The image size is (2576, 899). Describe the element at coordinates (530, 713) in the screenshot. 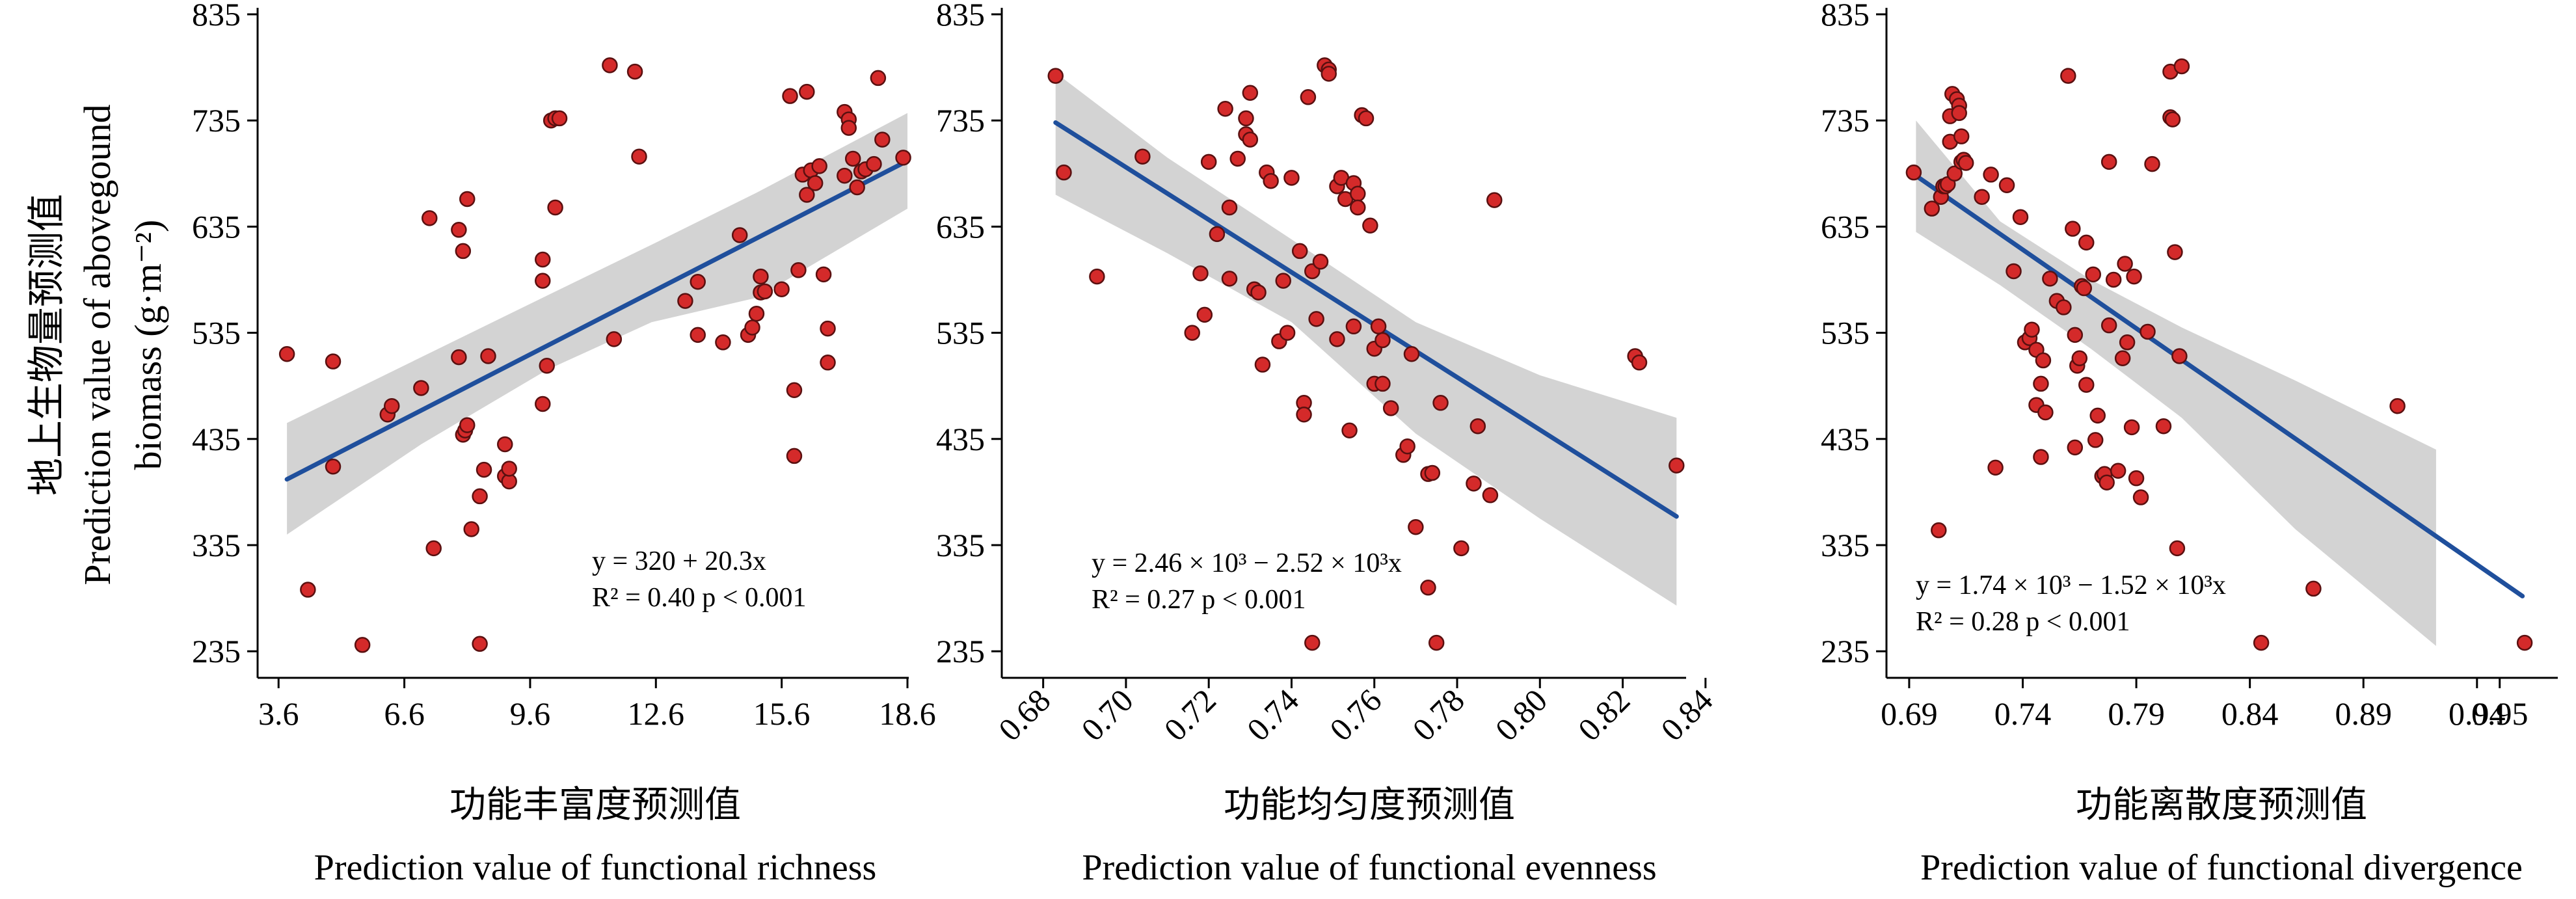

I see `x-tick-label: 9.6` at that location.